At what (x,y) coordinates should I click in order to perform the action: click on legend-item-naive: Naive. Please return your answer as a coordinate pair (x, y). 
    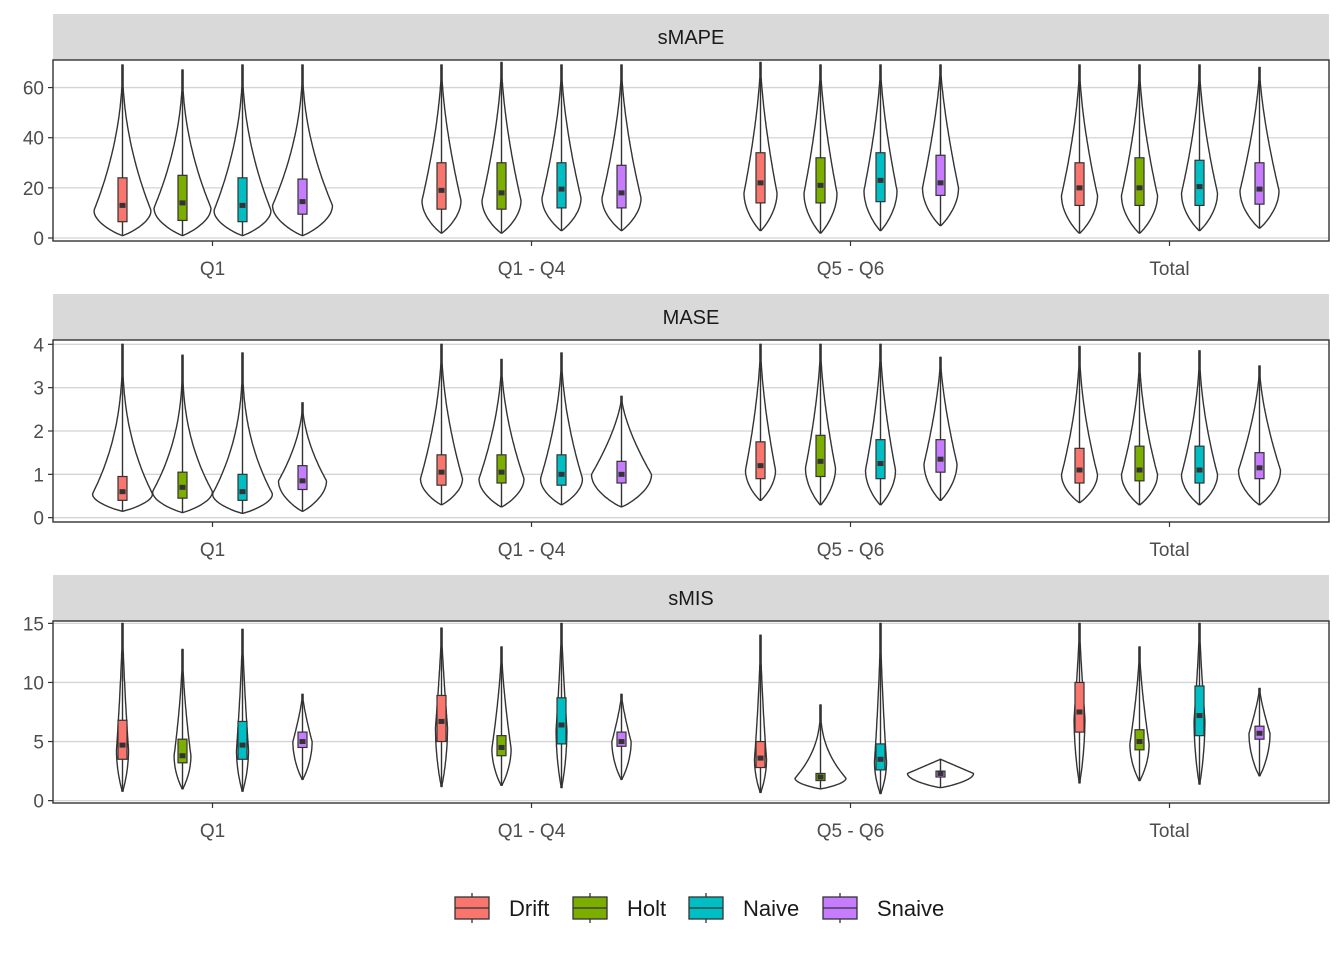
    Looking at the image, I should click on (743, 908).